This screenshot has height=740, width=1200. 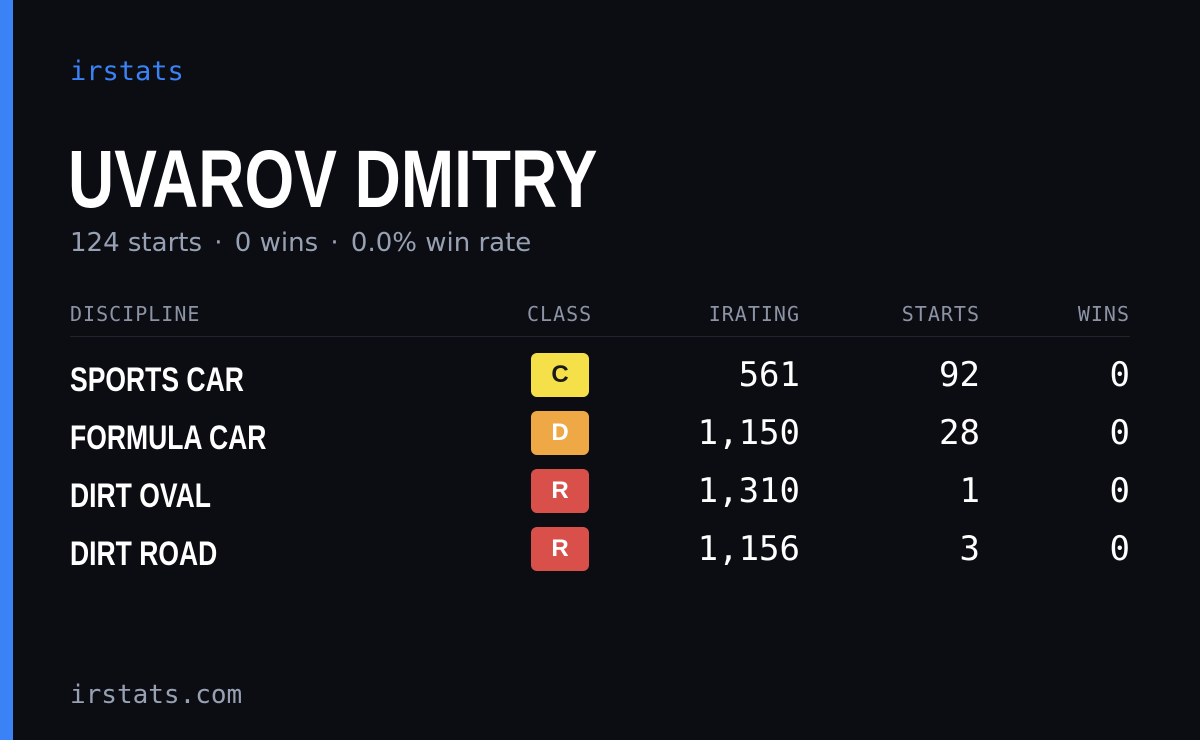 What do you see at coordinates (127, 71) in the screenshot?
I see `brand-logo: irstats` at bounding box center [127, 71].